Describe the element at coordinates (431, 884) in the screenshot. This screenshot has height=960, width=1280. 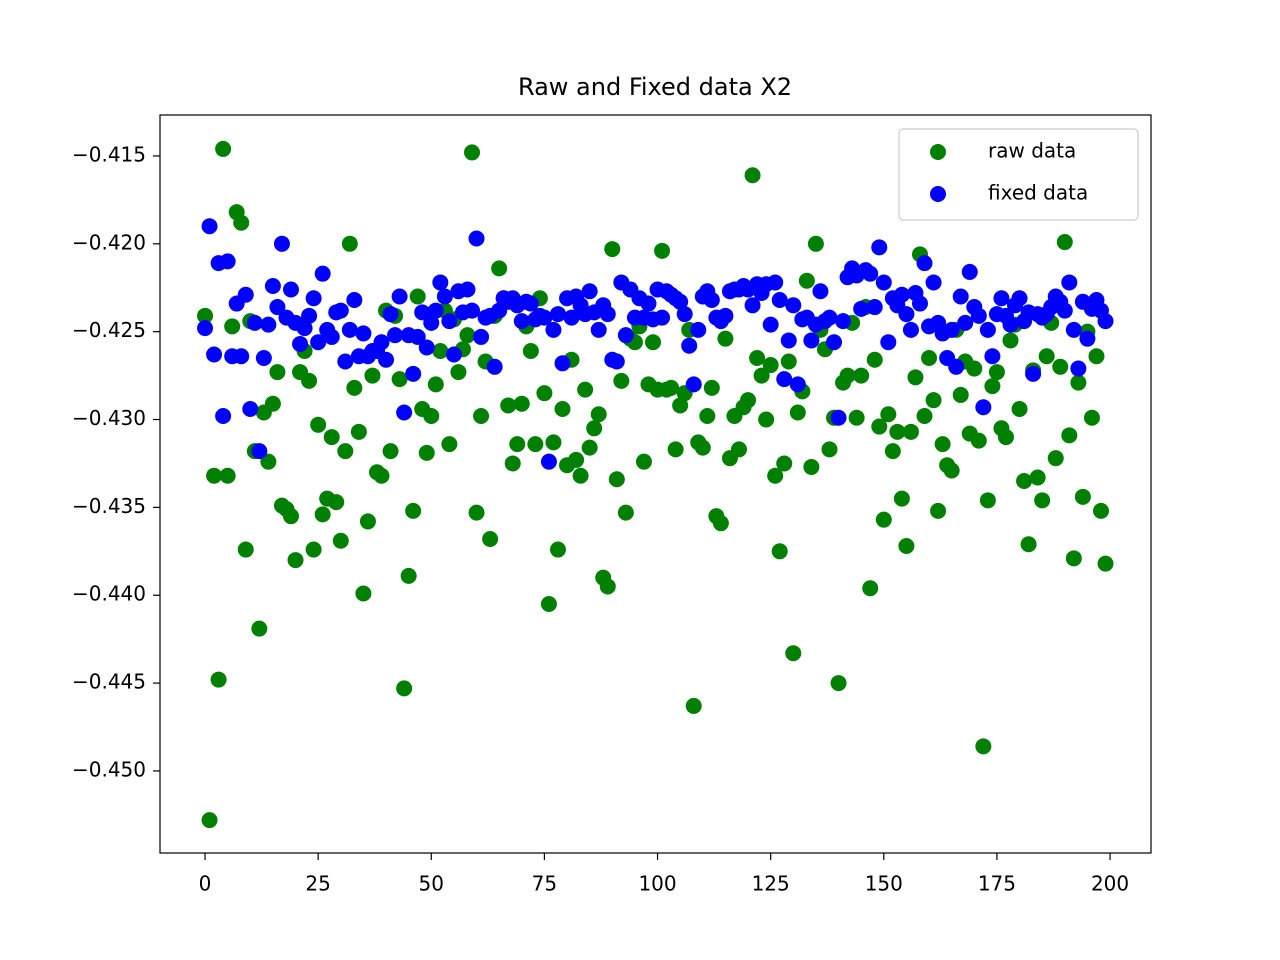
I see `x-tick-label: 50` at that location.